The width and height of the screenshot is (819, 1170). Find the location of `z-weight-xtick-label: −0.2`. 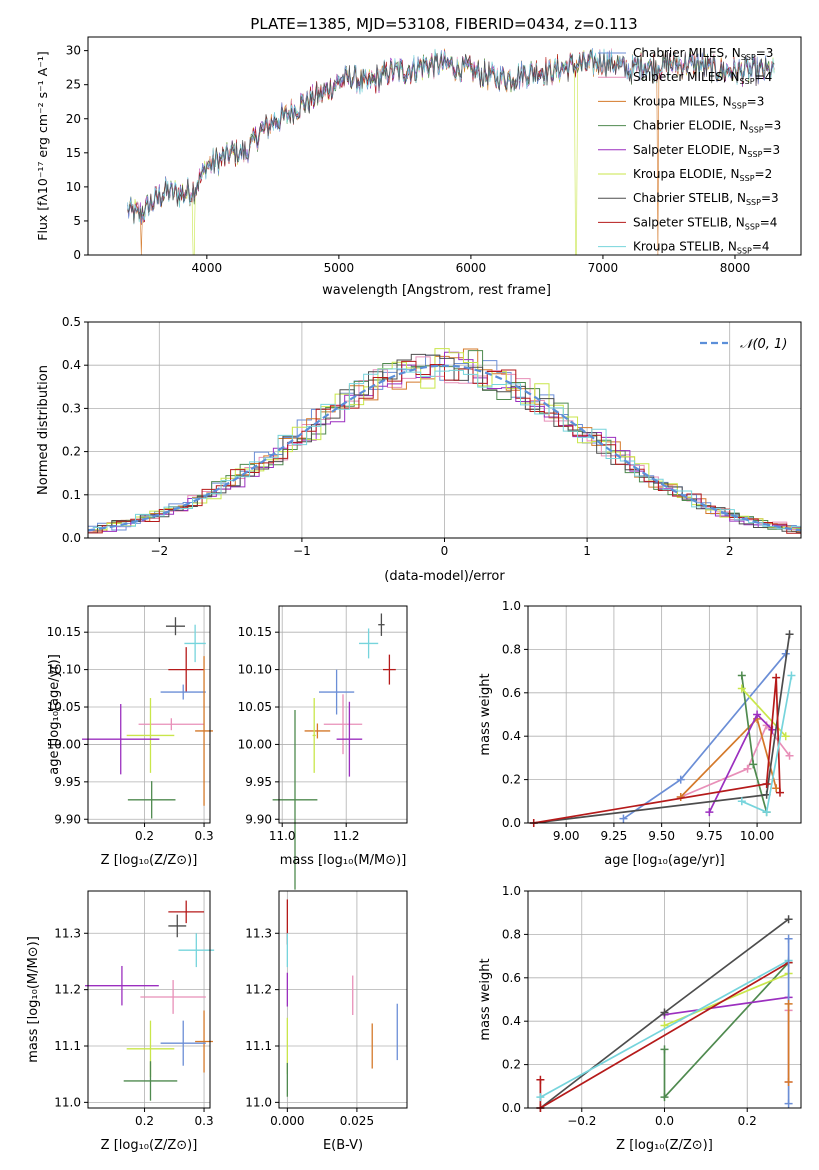

z-weight-xtick-label: −0.2 is located at coordinates (581, 1121).